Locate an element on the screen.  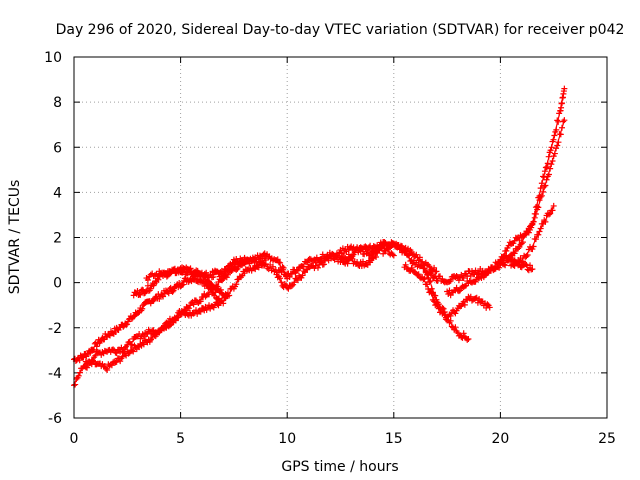
x-tick-label: 5 is located at coordinates (180, 439).